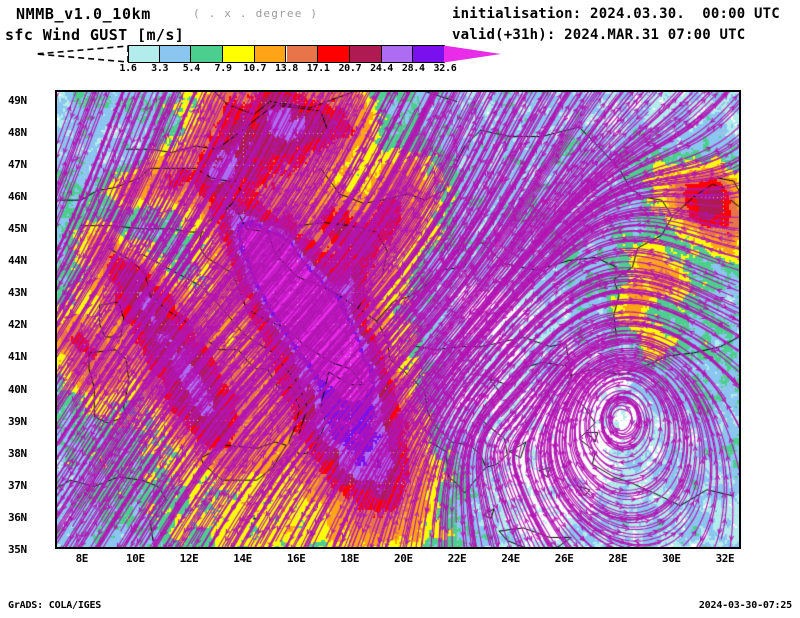 The width and height of the screenshot is (800, 618). Describe the element at coordinates (350, 68) in the screenshot. I see `colorbar-tick: 20.7` at that location.